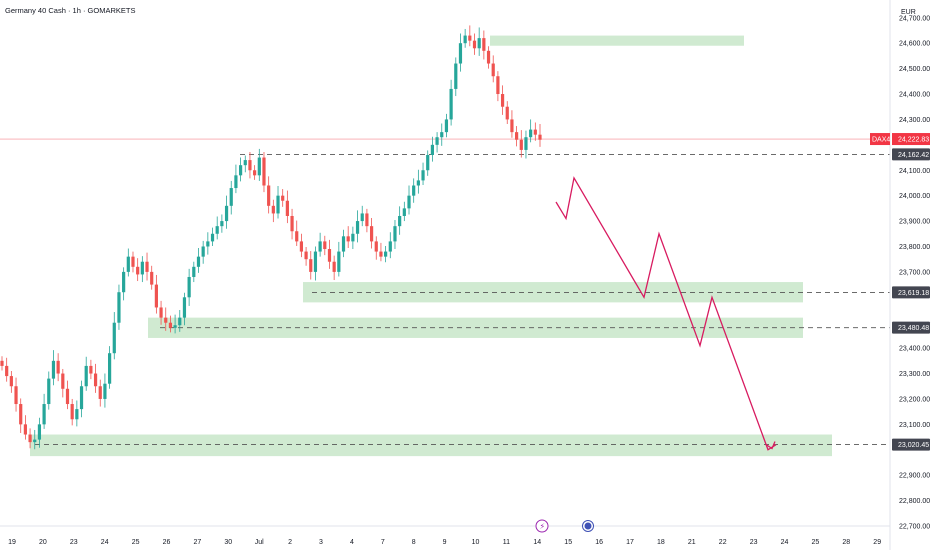 Image resolution: width=932 pixels, height=550 pixels. I want to click on x-tick-label: 7, so click(383, 542).